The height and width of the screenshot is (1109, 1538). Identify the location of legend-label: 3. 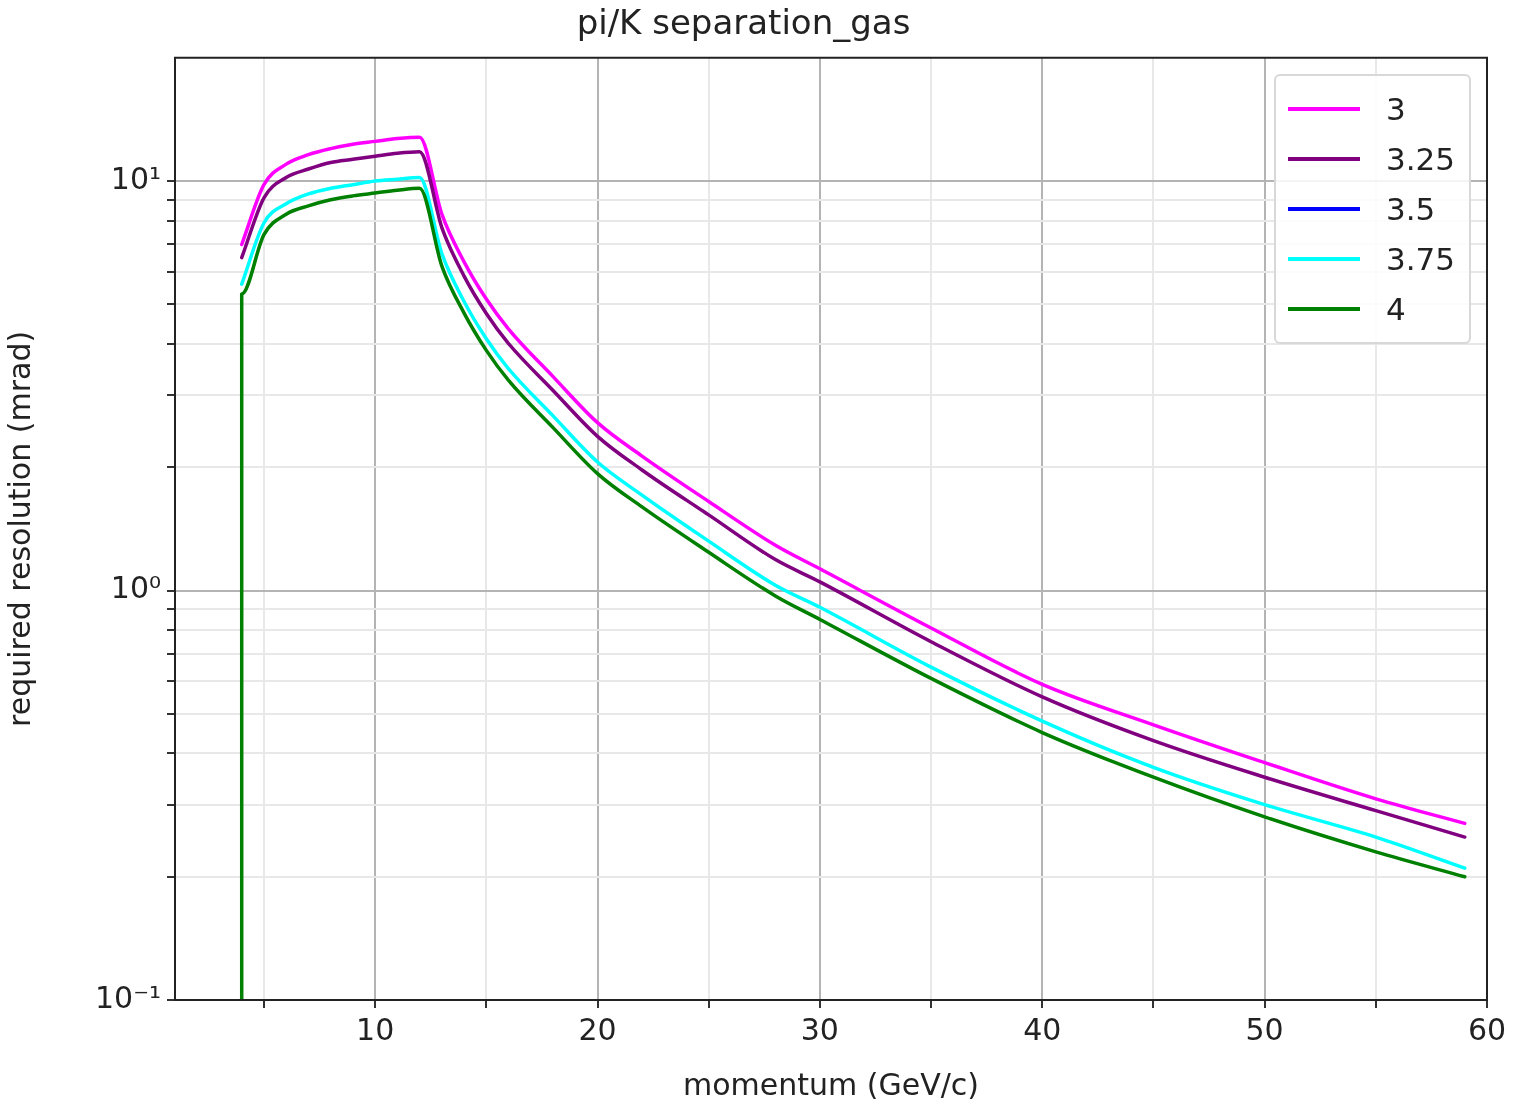
(1396, 108).